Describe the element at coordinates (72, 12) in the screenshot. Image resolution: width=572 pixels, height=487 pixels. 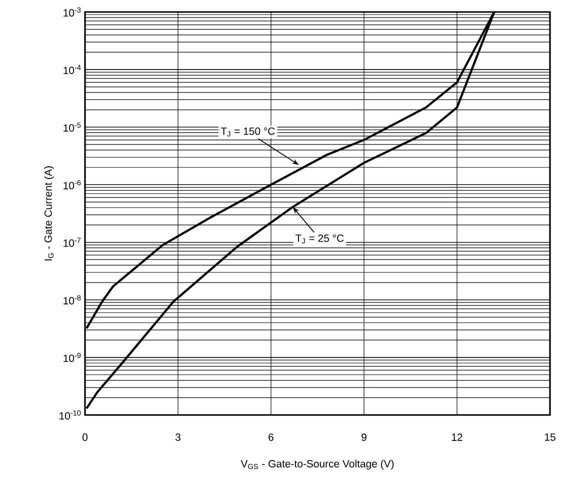
I see `y-tick-label: 10$^{-3}$` at that location.